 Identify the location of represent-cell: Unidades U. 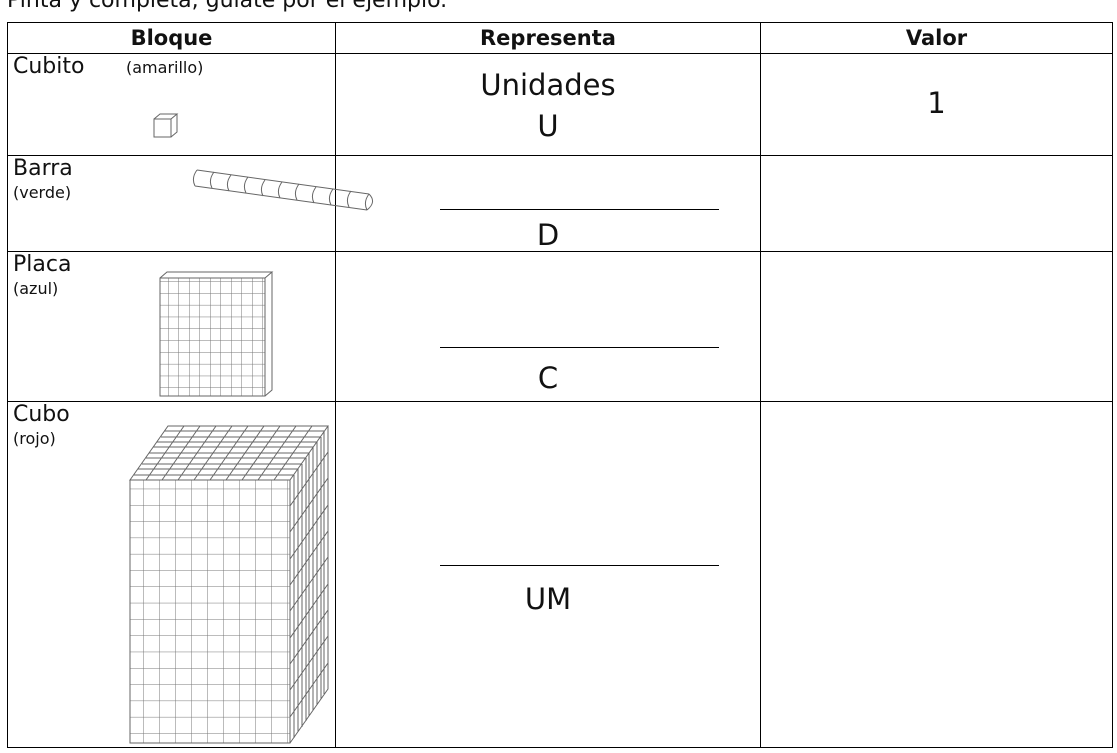
(548, 104).